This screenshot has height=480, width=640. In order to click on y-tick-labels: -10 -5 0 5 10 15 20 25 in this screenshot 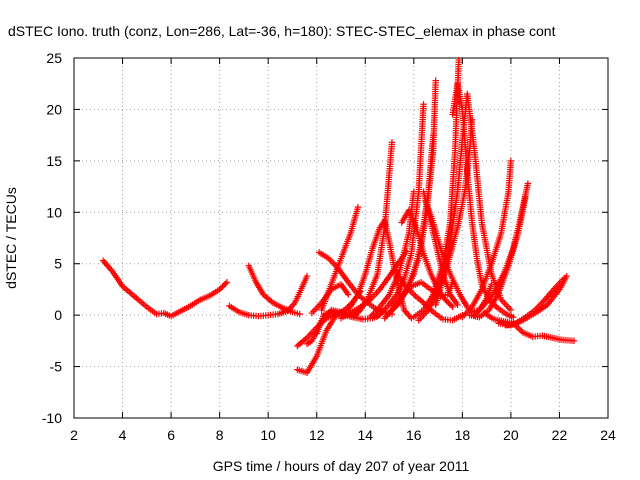, I will do `click(52, 238)`.